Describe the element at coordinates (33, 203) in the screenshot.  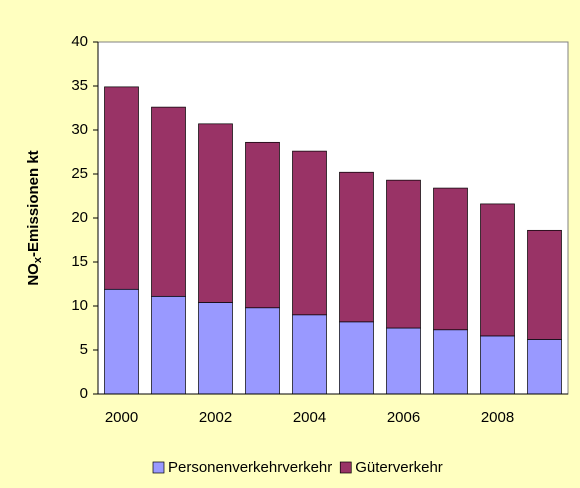
I see `y-label-part: -Emissionen kt` at that location.